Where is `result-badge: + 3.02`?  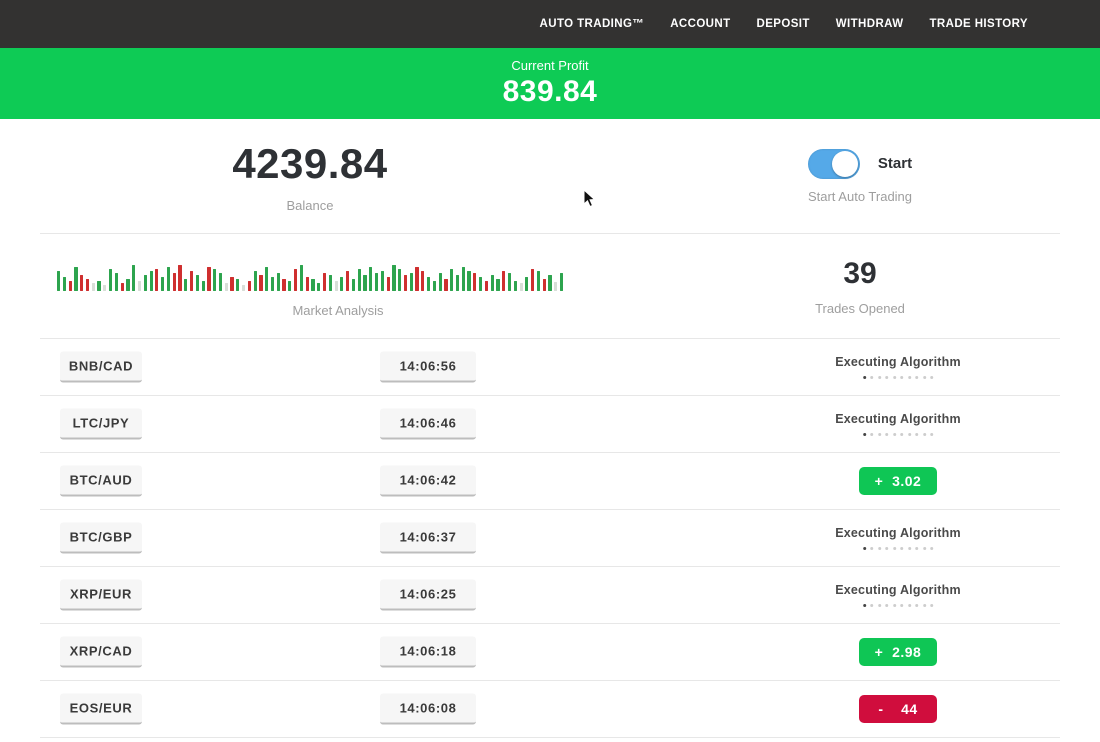
result-badge: + 3.02 is located at coordinates (898, 481).